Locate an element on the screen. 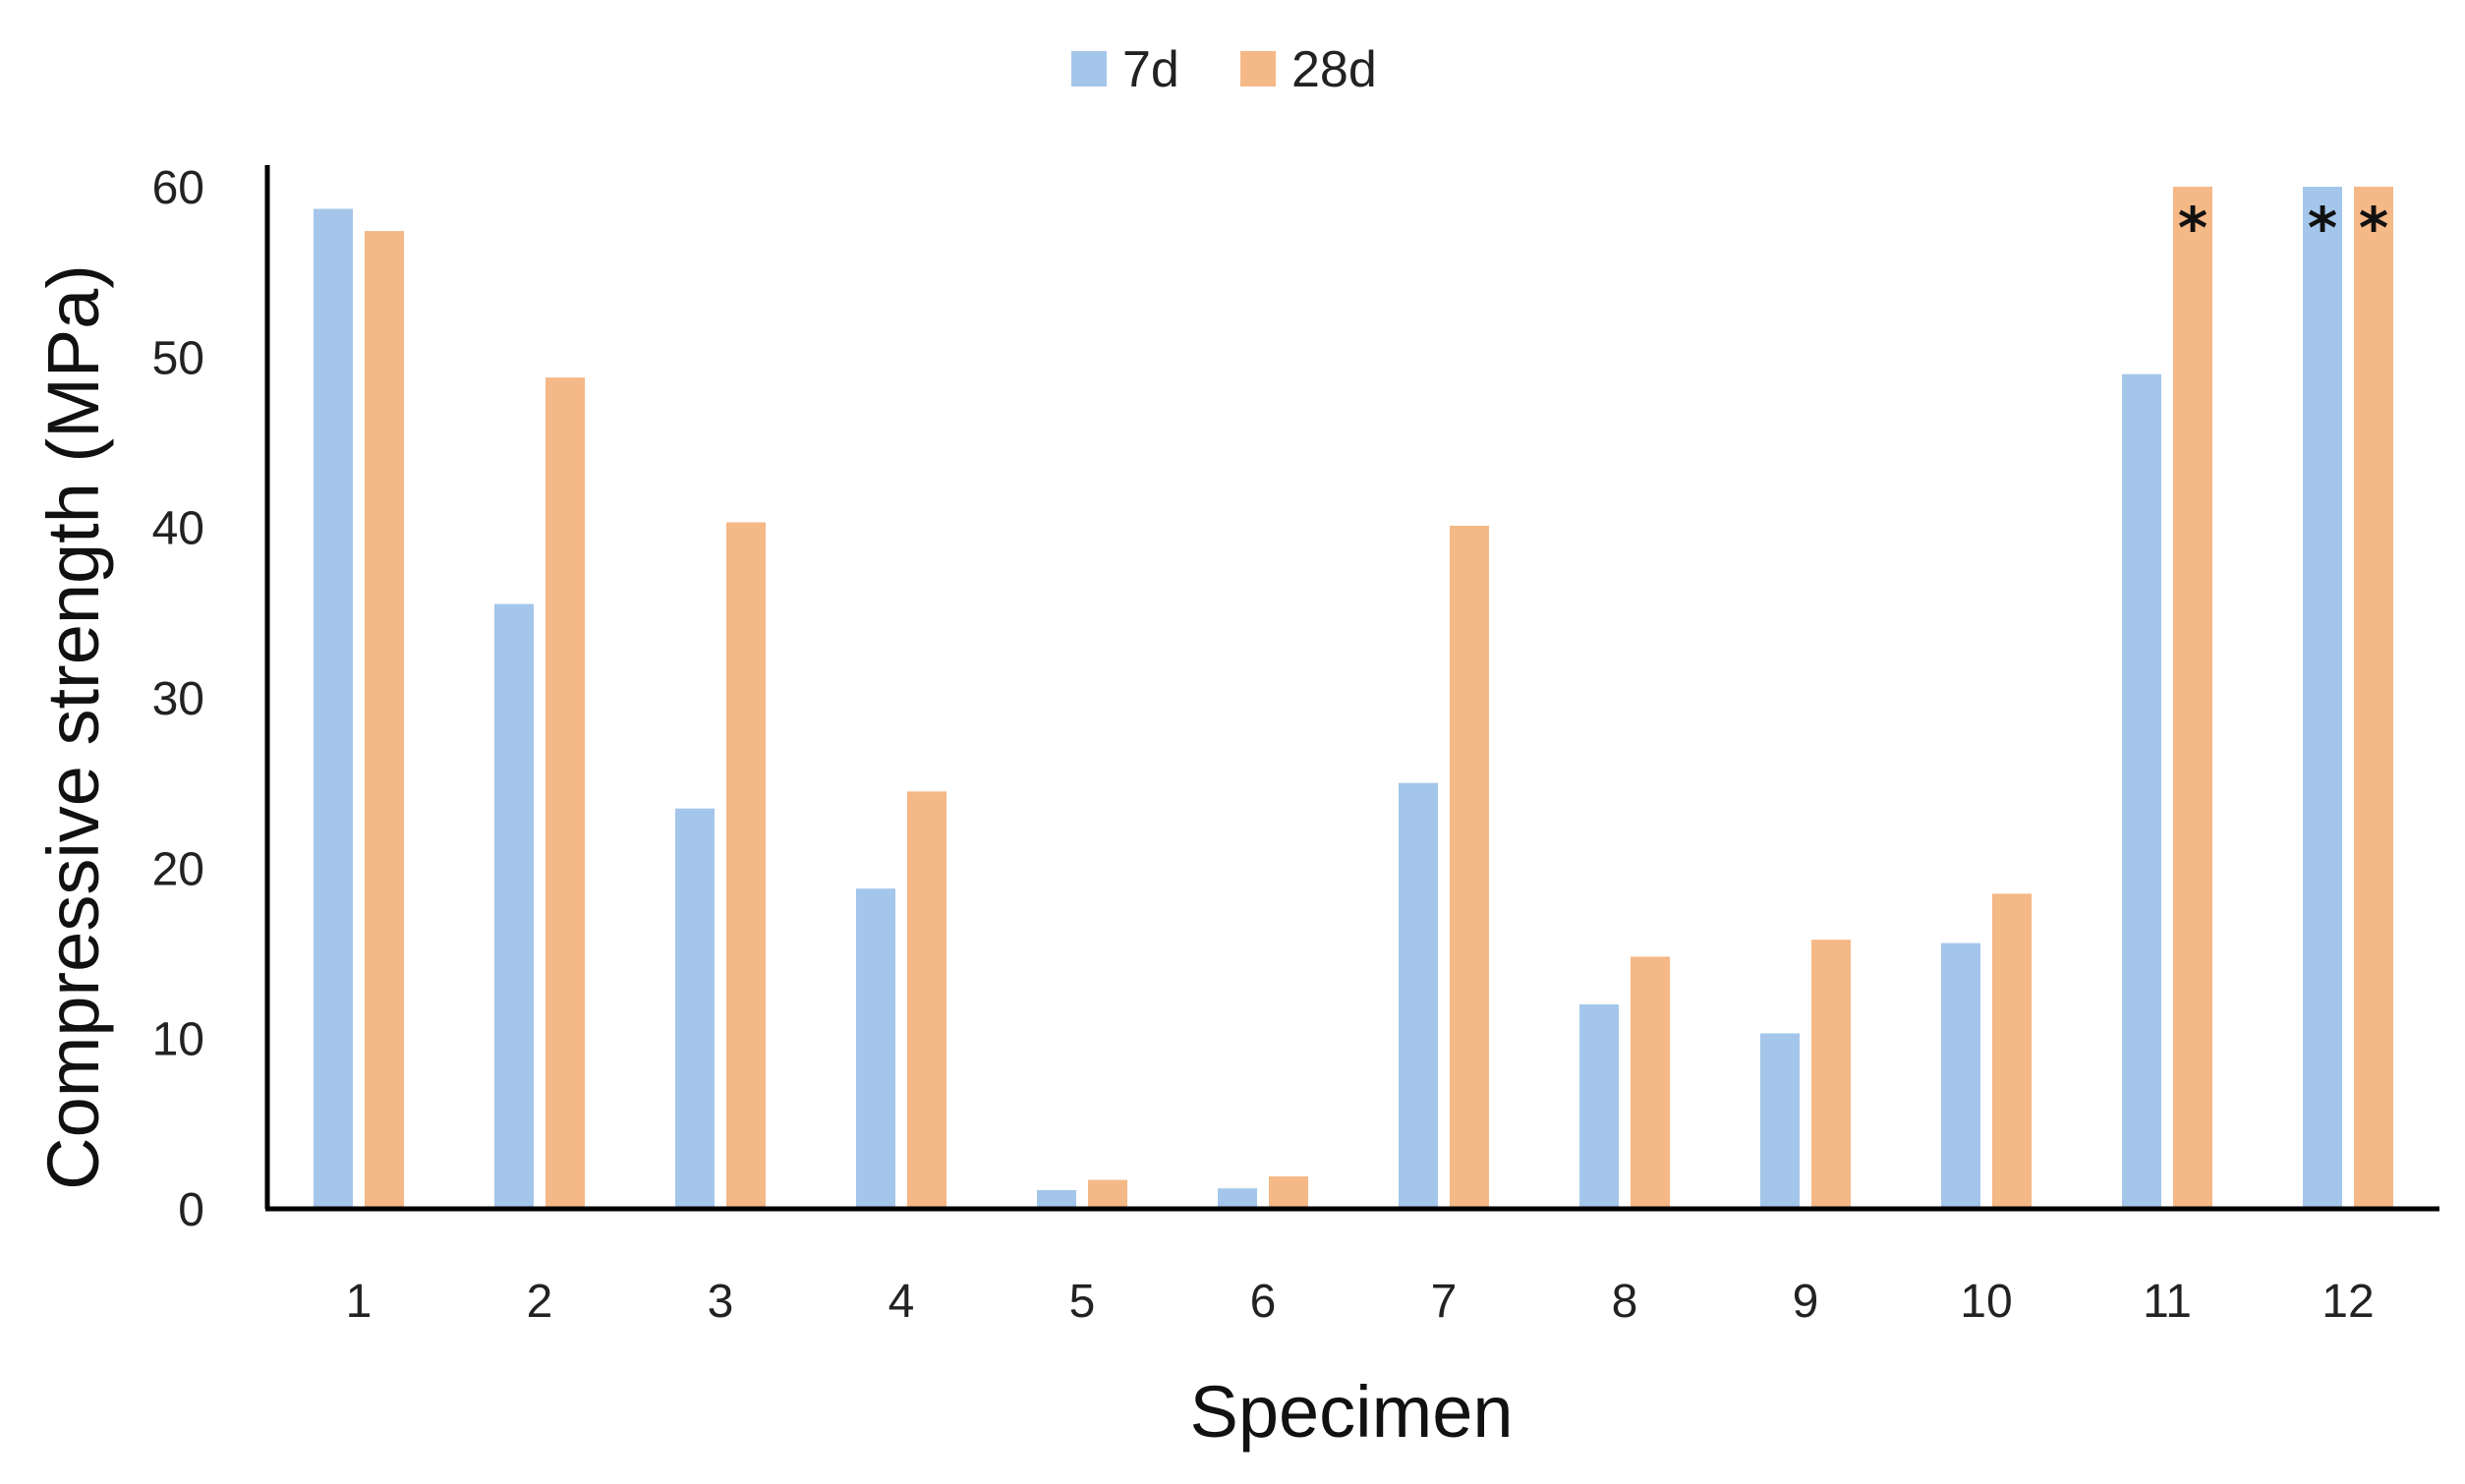 The height and width of the screenshot is (1484, 2465). y-axis-title: Compressive strength (MPa) is located at coordinates (73, 727).